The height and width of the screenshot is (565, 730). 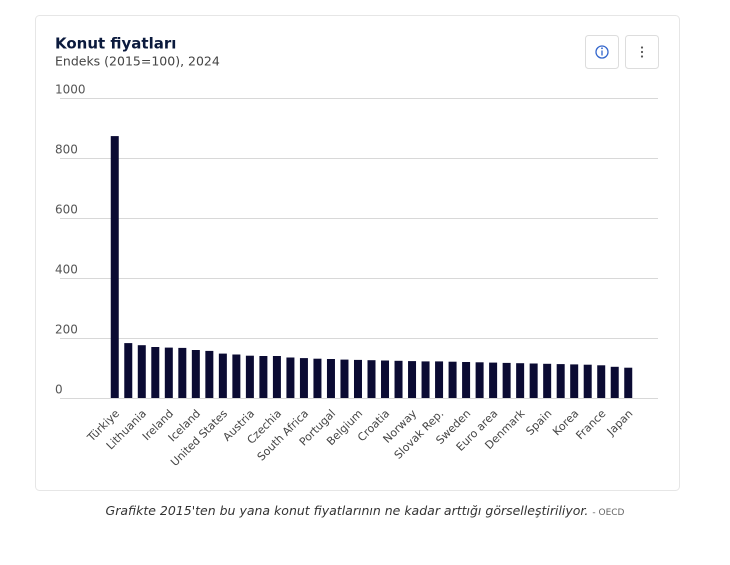 What do you see at coordinates (66, 270) in the screenshot?
I see `y-tick-label: 400` at bounding box center [66, 270].